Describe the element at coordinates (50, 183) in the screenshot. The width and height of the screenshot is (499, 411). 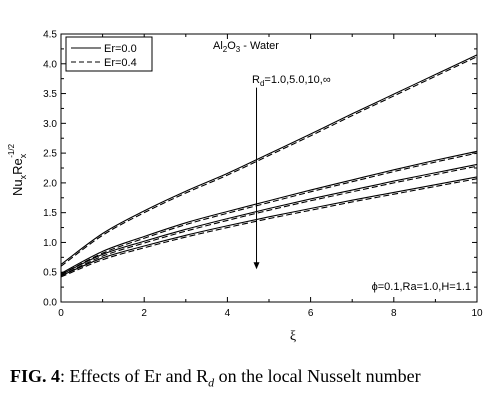
I see `y-tick-label: 2.0` at that location.